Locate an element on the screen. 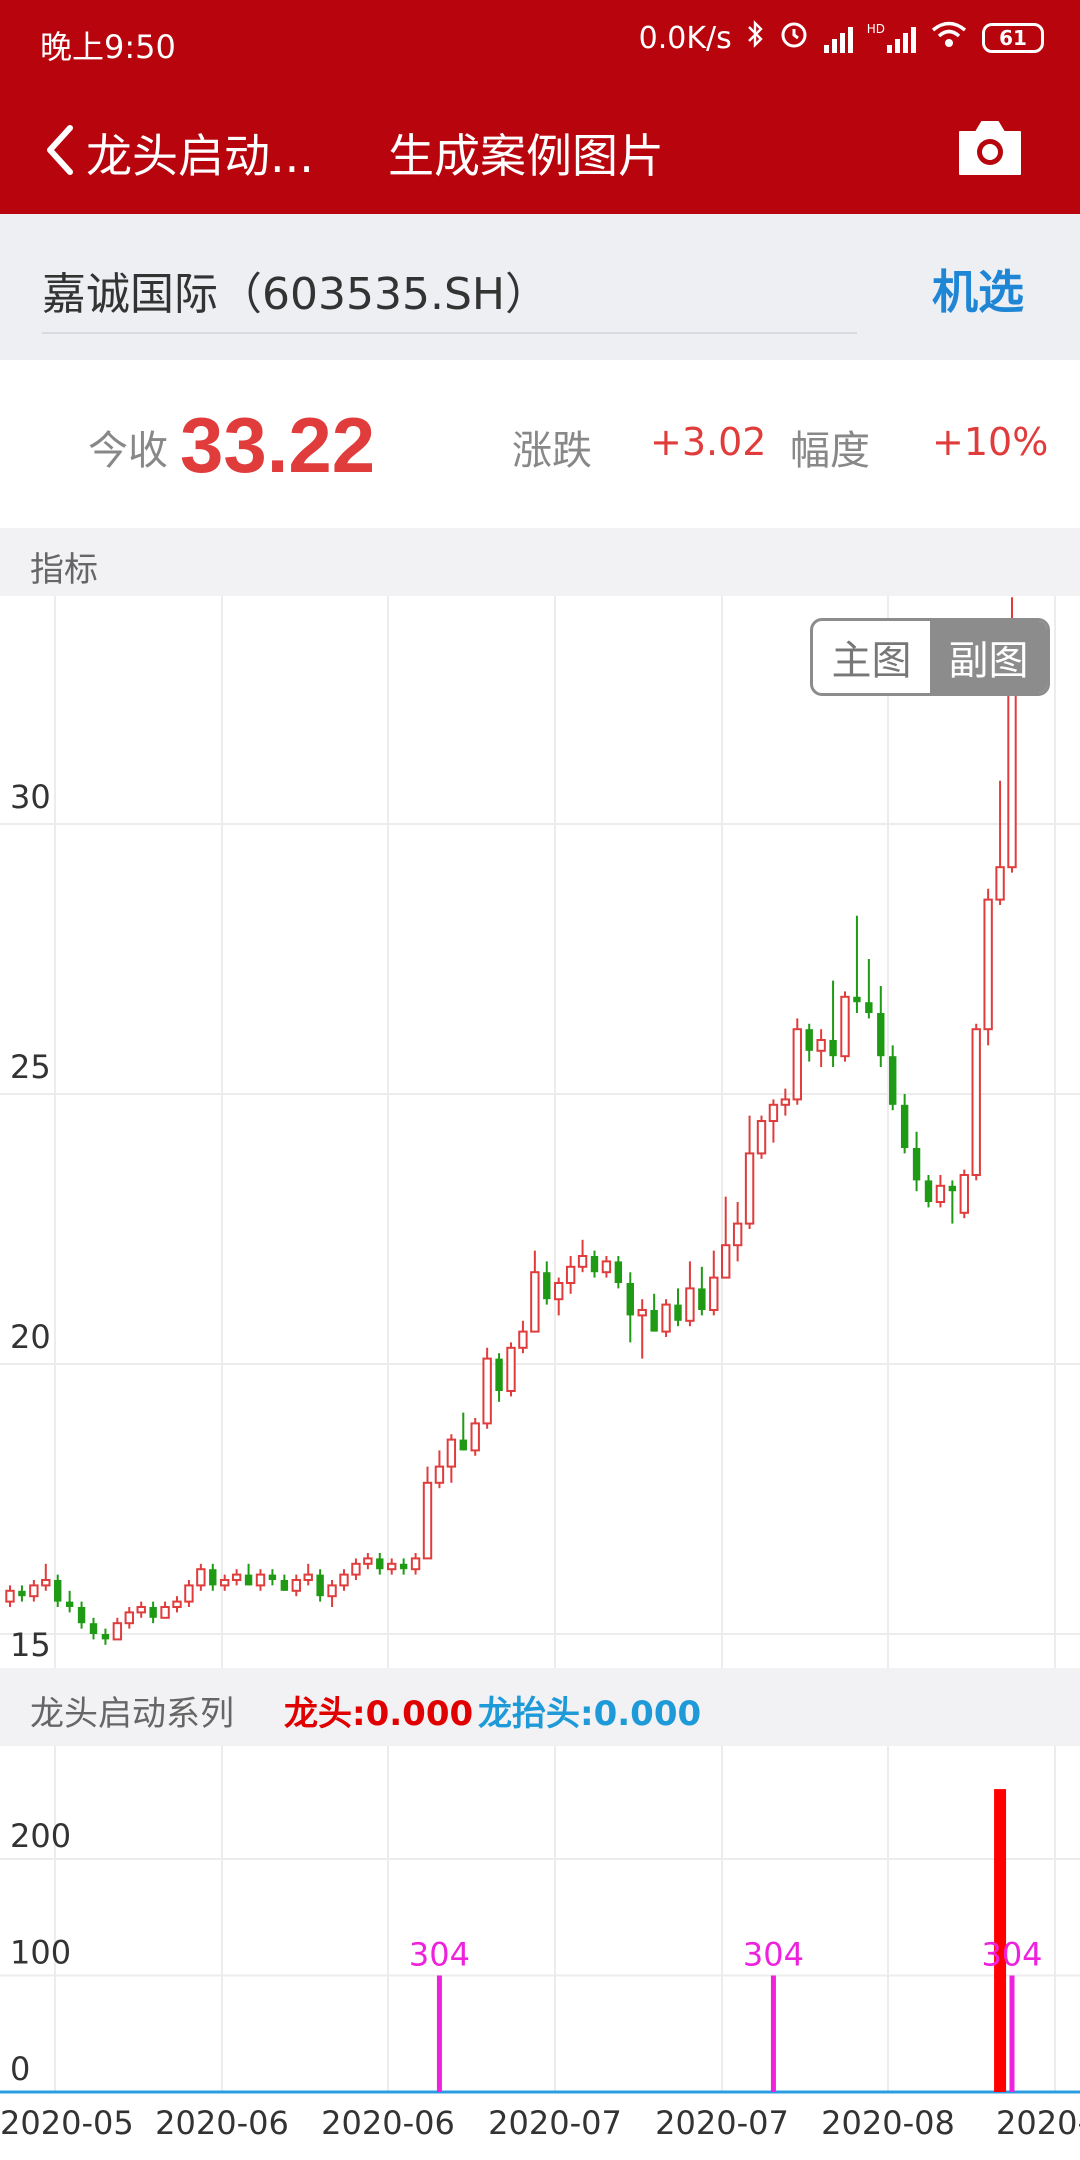 The width and height of the screenshot is (1080, 2160). stock-name: 嘉诚国际（603535.SH） is located at coordinates (295, 294).